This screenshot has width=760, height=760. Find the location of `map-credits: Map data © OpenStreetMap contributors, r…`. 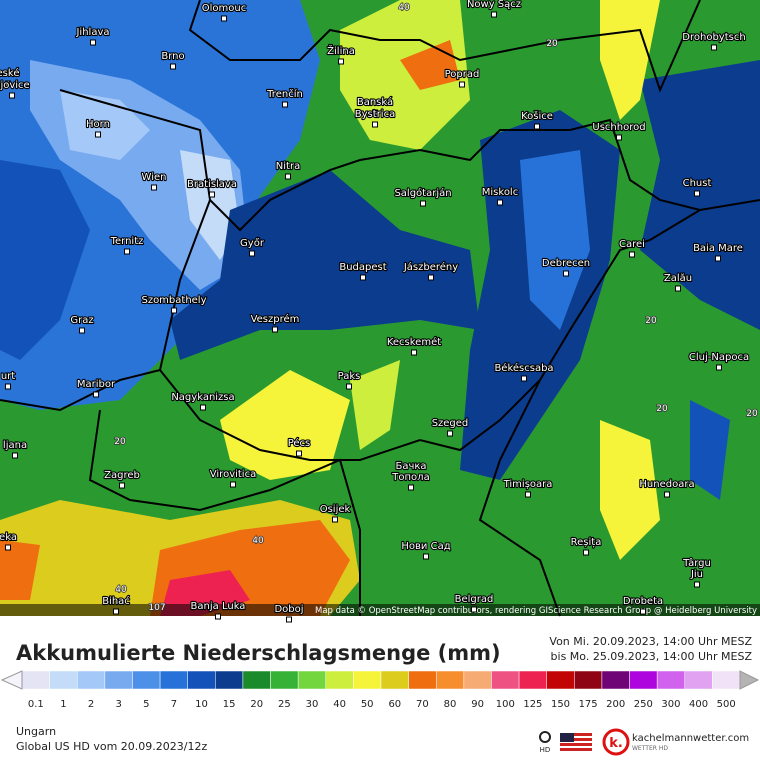

map-credits: Map data © OpenStreetMap contributors, r… is located at coordinates (536, 611).